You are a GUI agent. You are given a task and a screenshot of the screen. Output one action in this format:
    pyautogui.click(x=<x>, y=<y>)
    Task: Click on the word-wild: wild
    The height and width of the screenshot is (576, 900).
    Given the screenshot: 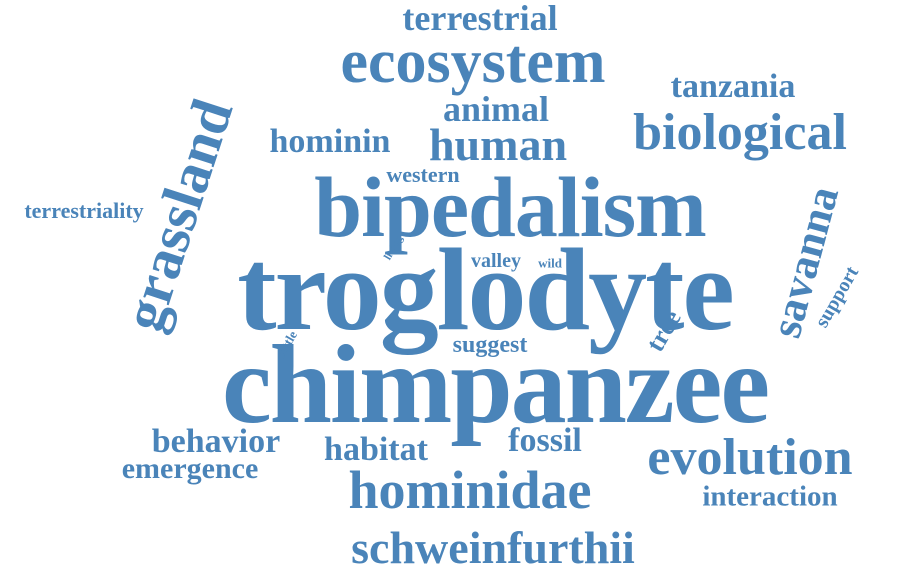 What is the action you would take?
    pyautogui.click(x=550, y=263)
    